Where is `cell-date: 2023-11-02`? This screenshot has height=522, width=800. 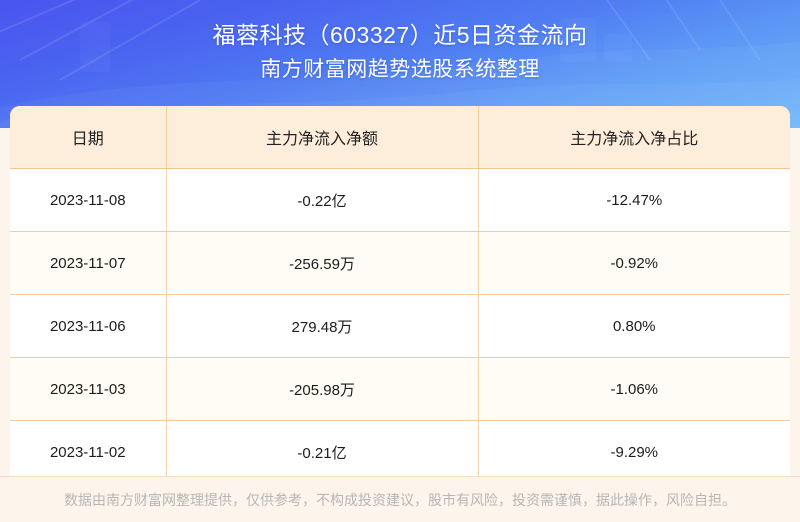 cell-date: 2023-11-02 is located at coordinates (88, 451).